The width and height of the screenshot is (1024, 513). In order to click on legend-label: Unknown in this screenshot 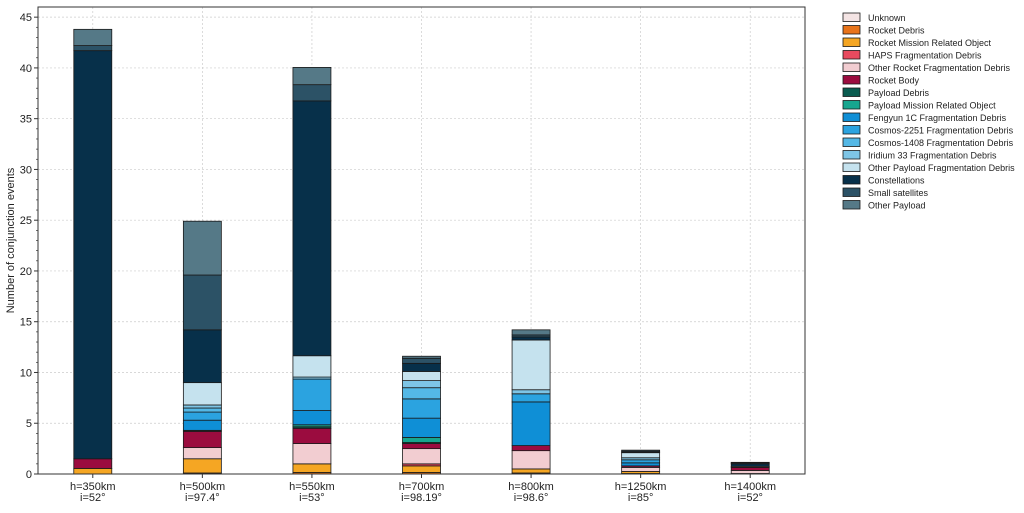, I will do `click(887, 18)`.